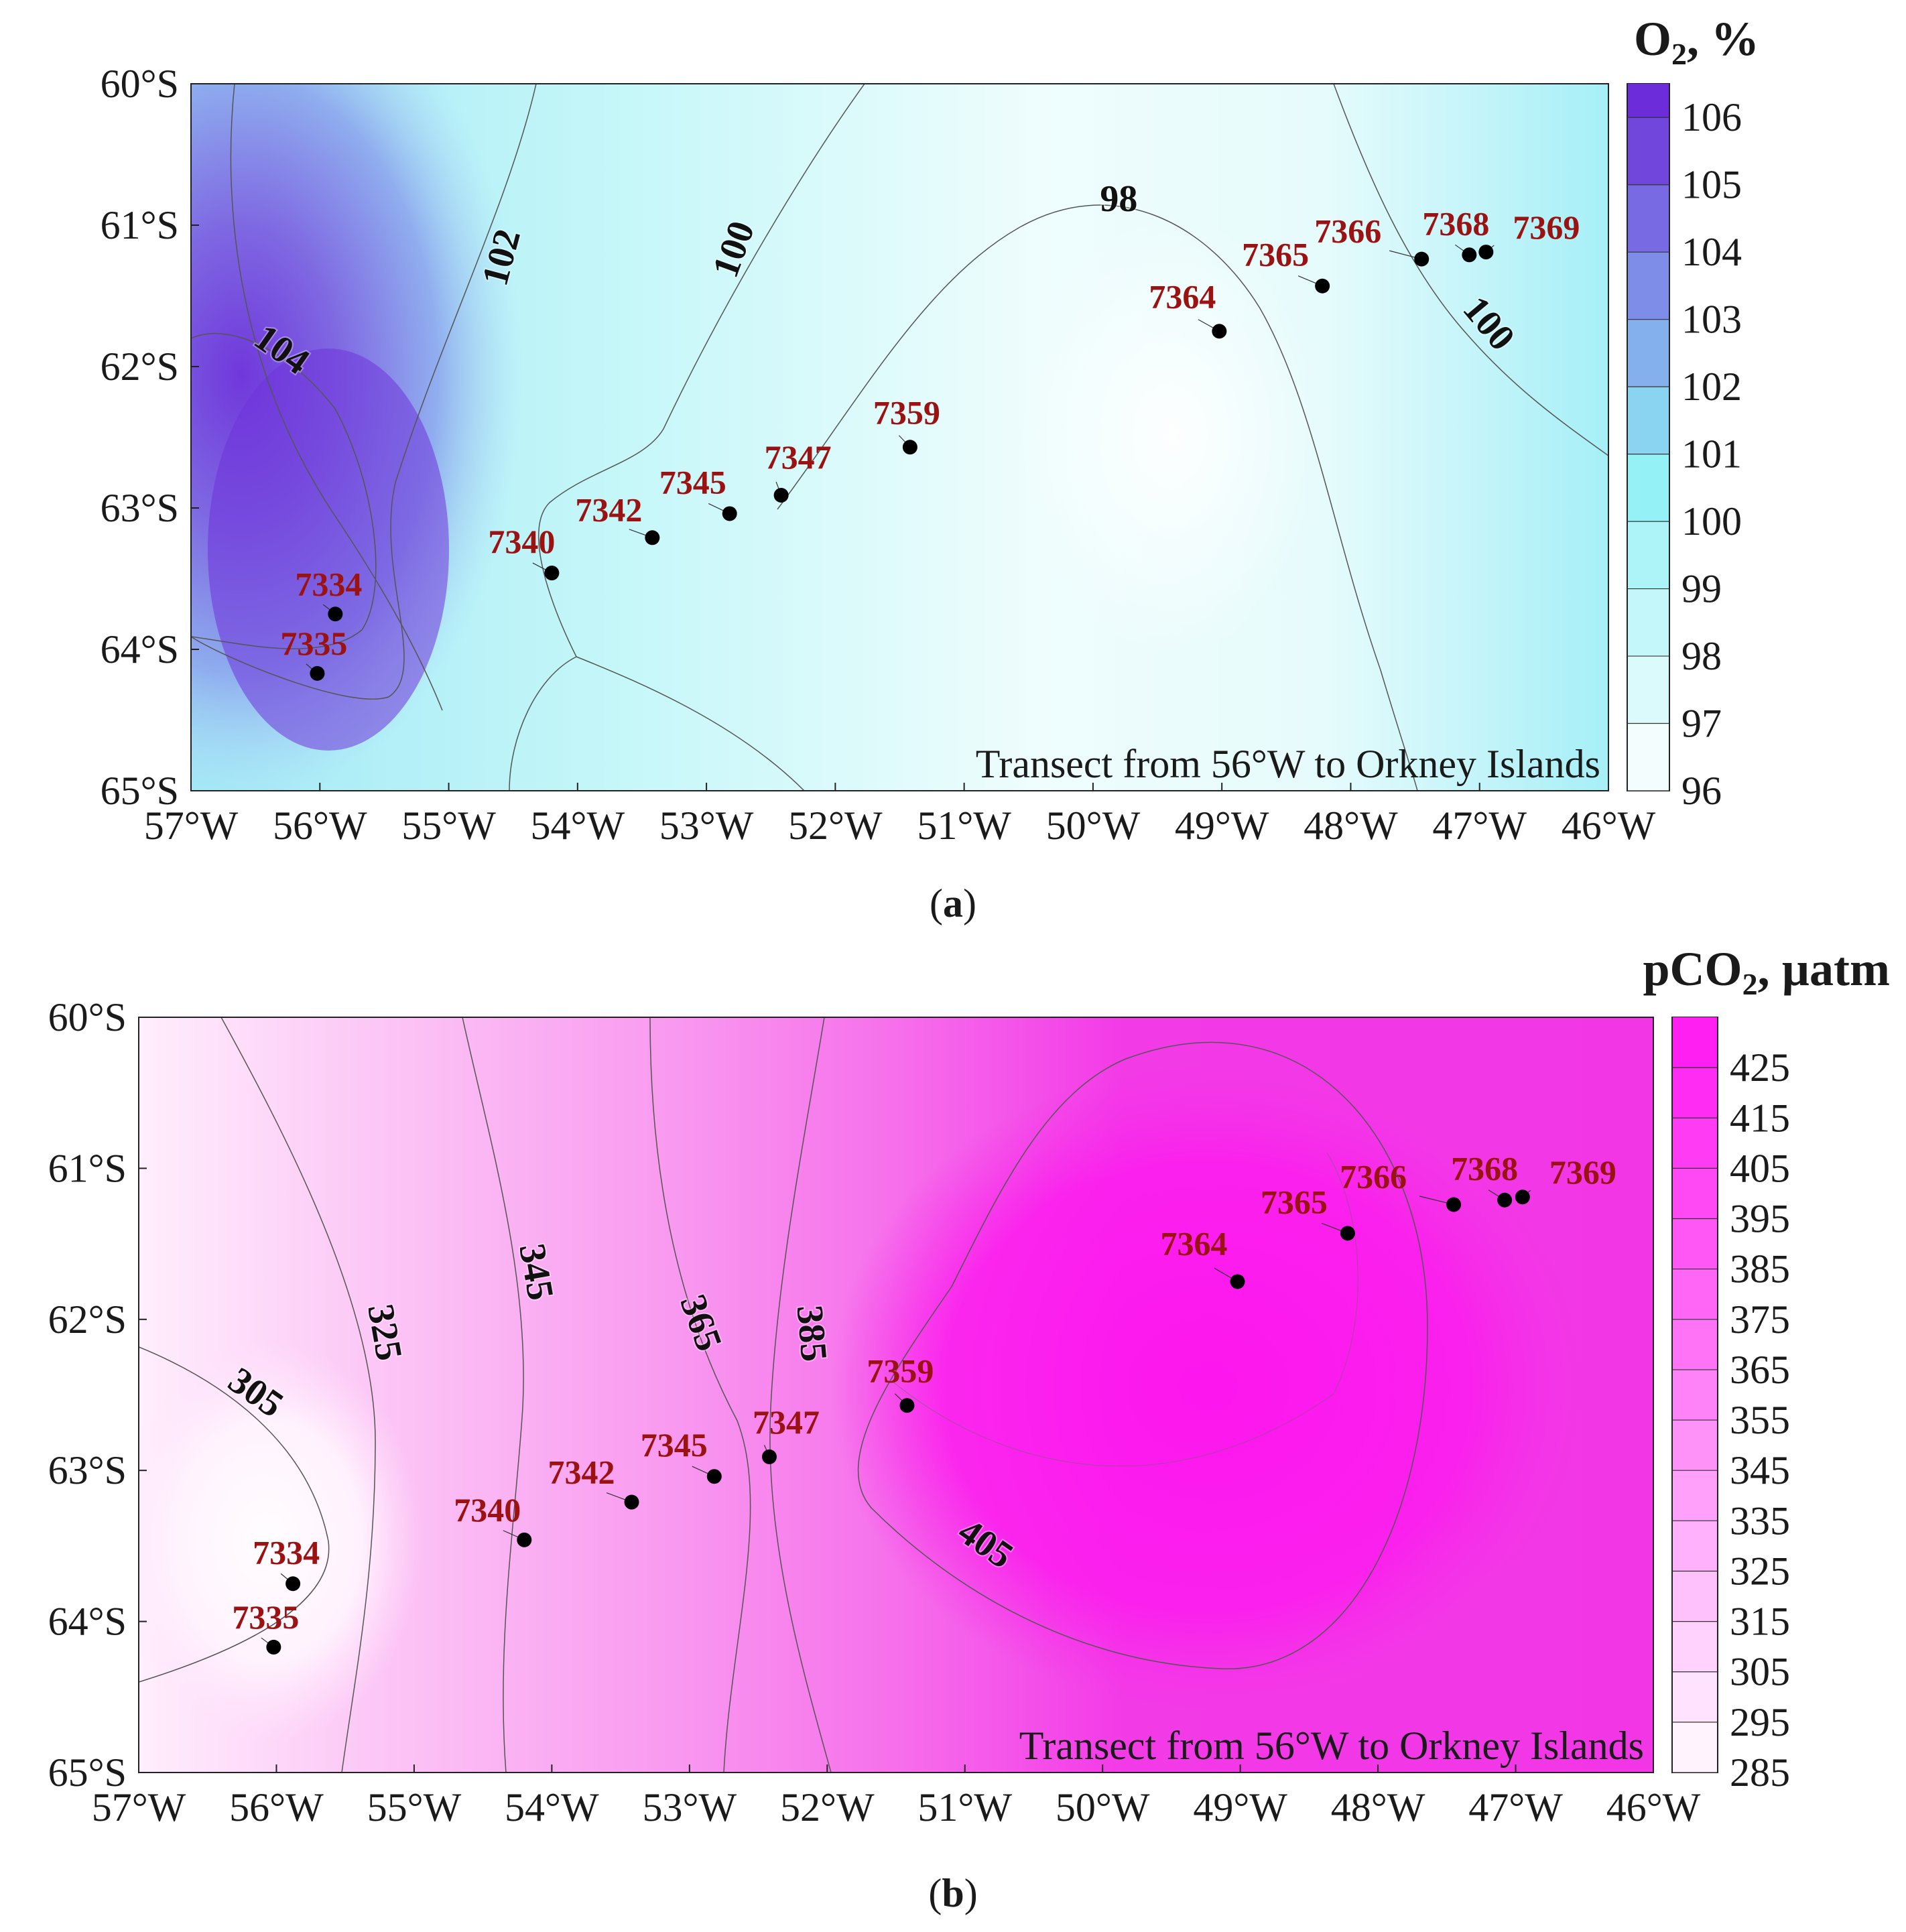 This screenshot has height=1932, width=1906. What do you see at coordinates (1760, 1118) in the screenshot?
I see `colorbar-tick-label: 415` at bounding box center [1760, 1118].